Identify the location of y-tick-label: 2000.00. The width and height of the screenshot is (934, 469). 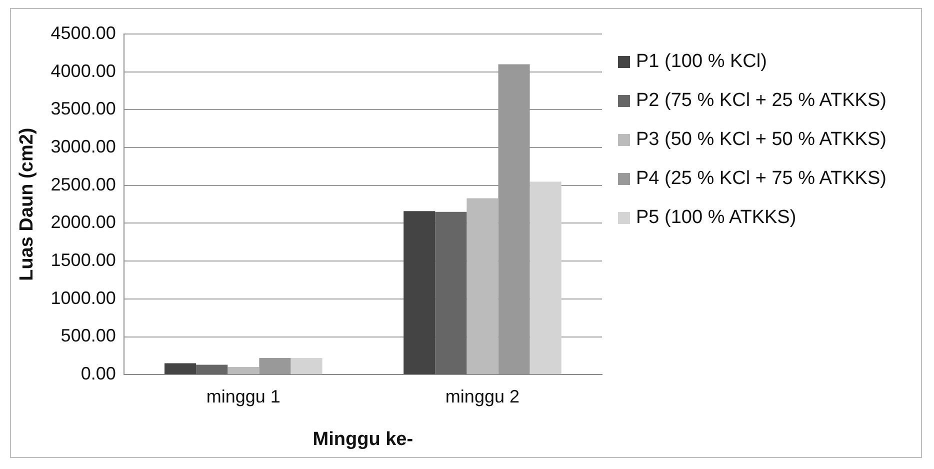
(83, 222).